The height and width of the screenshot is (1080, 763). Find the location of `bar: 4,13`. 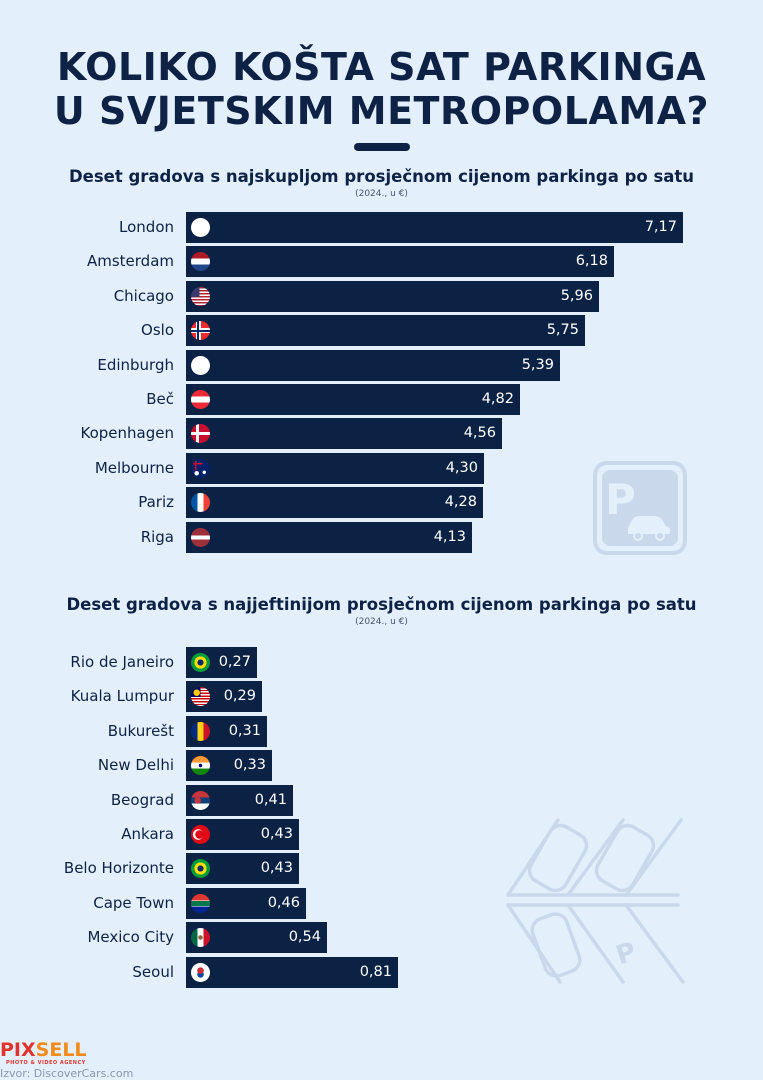

bar: 4,13 is located at coordinates (329, 537).